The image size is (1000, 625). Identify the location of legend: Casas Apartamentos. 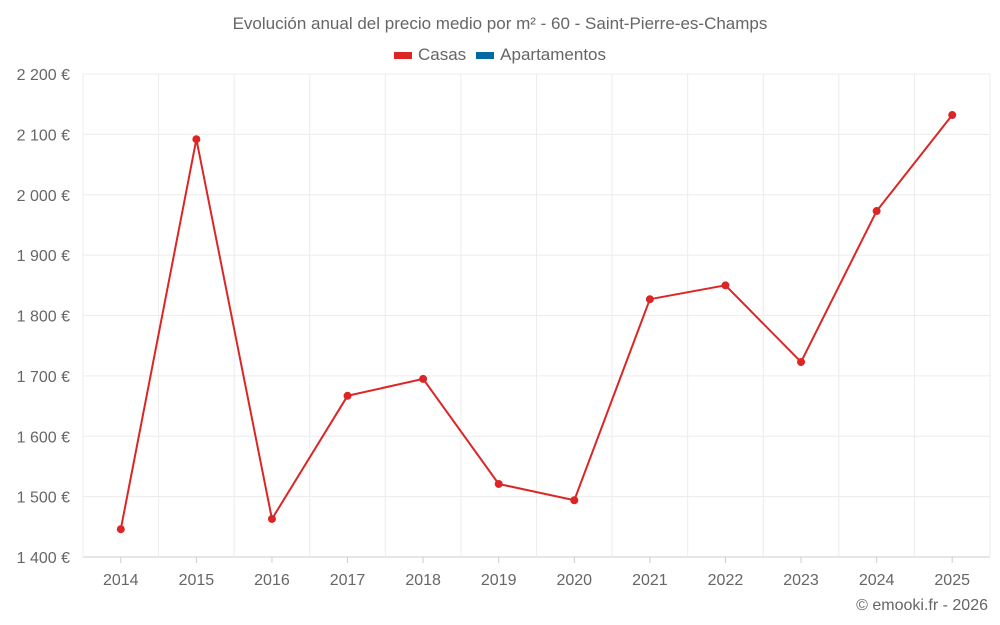
(500, 55).